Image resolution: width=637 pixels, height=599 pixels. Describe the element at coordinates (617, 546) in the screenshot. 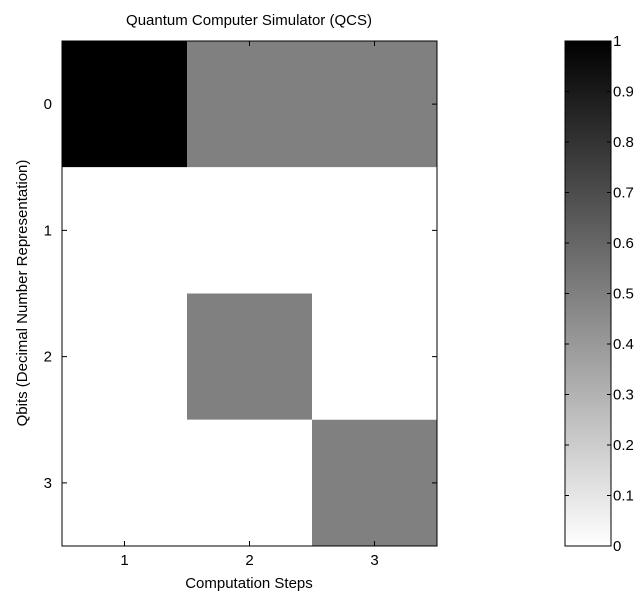

I see `colorbar-tick-label: 0` at that location.